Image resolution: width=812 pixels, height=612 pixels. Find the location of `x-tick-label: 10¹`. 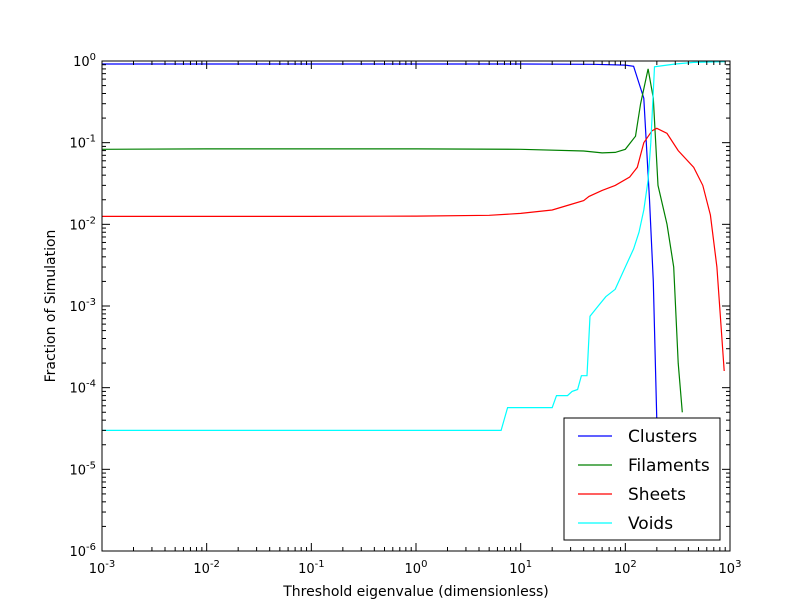

x-tick-label: 10¹ is located at coordinates (520, 568).